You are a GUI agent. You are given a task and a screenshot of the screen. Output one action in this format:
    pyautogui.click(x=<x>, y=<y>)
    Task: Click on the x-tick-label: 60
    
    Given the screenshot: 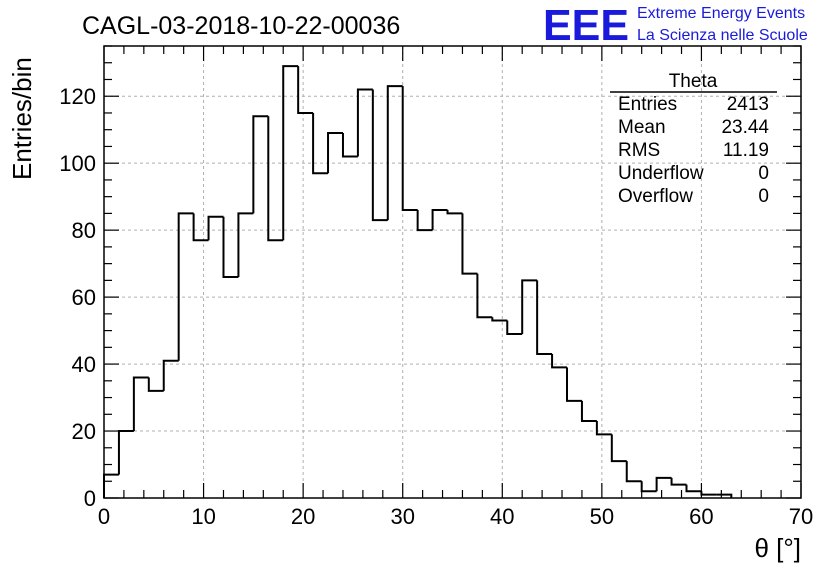 What is the action you would take?
    pyautogui.click(x=701, y=516)
    